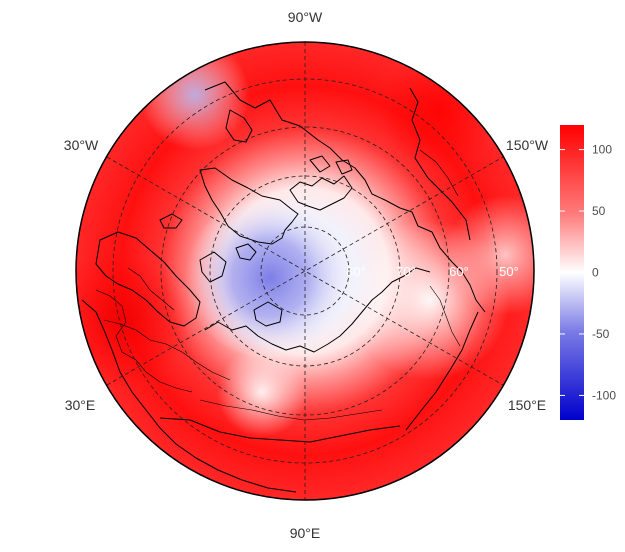  What do you see at coordinates (604, 395) in the screenshot?
I see `colorbar-tick-label: -100` at bounding box center [604, 395].